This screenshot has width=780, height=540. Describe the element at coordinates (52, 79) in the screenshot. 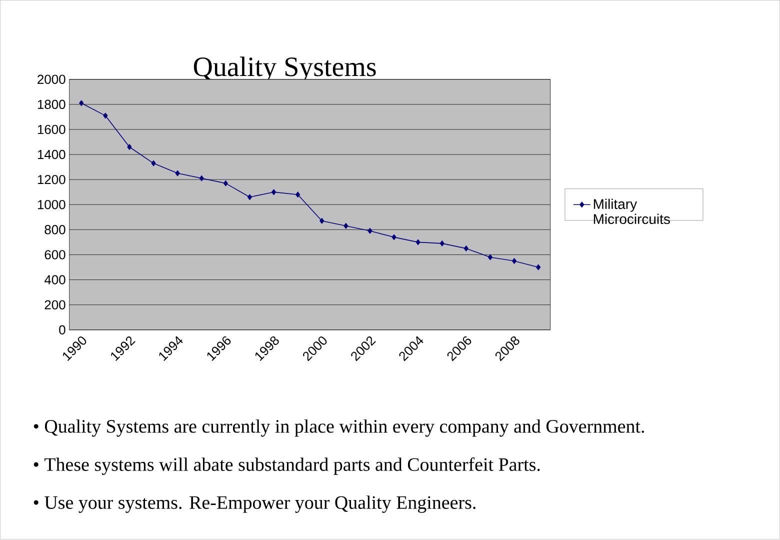

I see `y-tick-label: 2000` at that location.